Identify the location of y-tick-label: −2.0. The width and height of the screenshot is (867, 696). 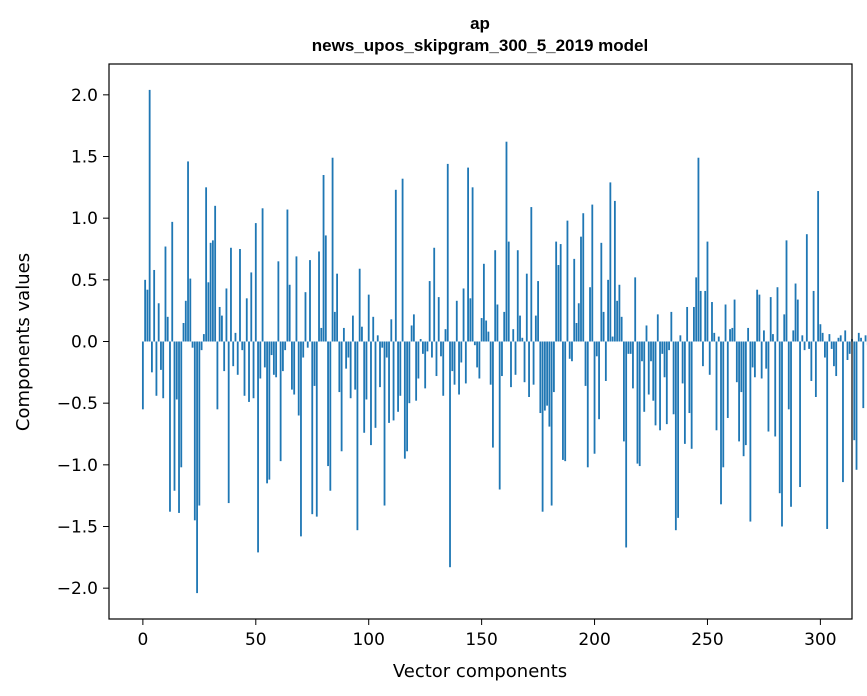
(77, 589).